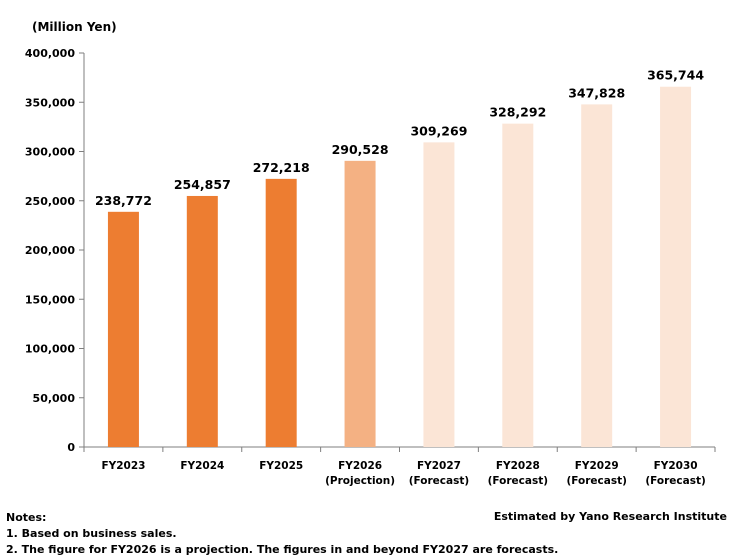  Describe the element at coordinates (281, 167) in the screenshot. I see `data-label: 272,218` at that location.